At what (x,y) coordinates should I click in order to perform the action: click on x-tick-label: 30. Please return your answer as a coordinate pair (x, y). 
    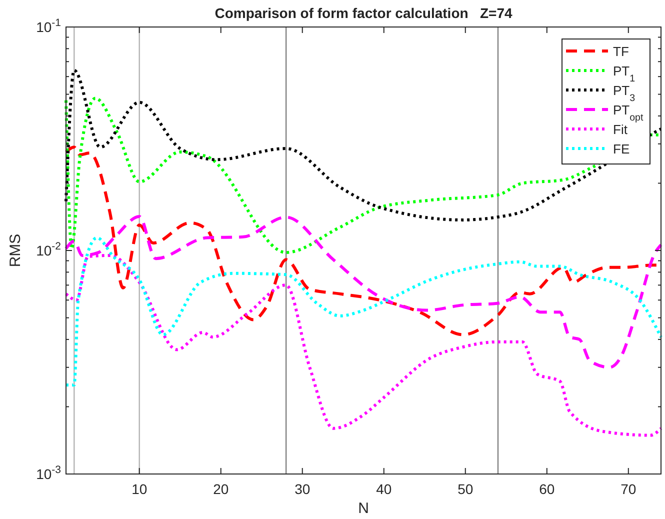
    Looking at the image, I should click on (302, 489).